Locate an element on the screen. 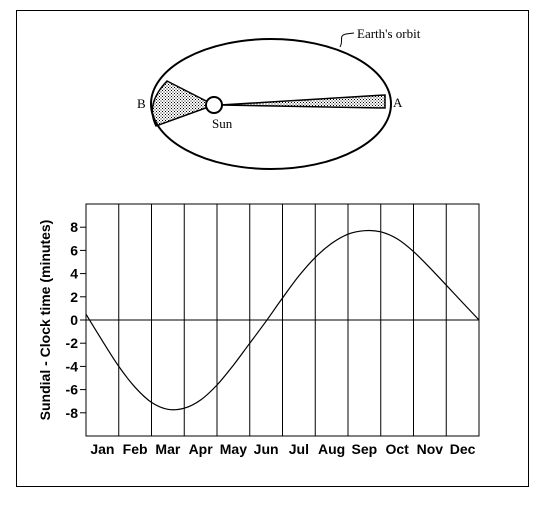 This screenshot has width=559, height=508. x-tick-label: Jul is located at coordinates (299, 449).